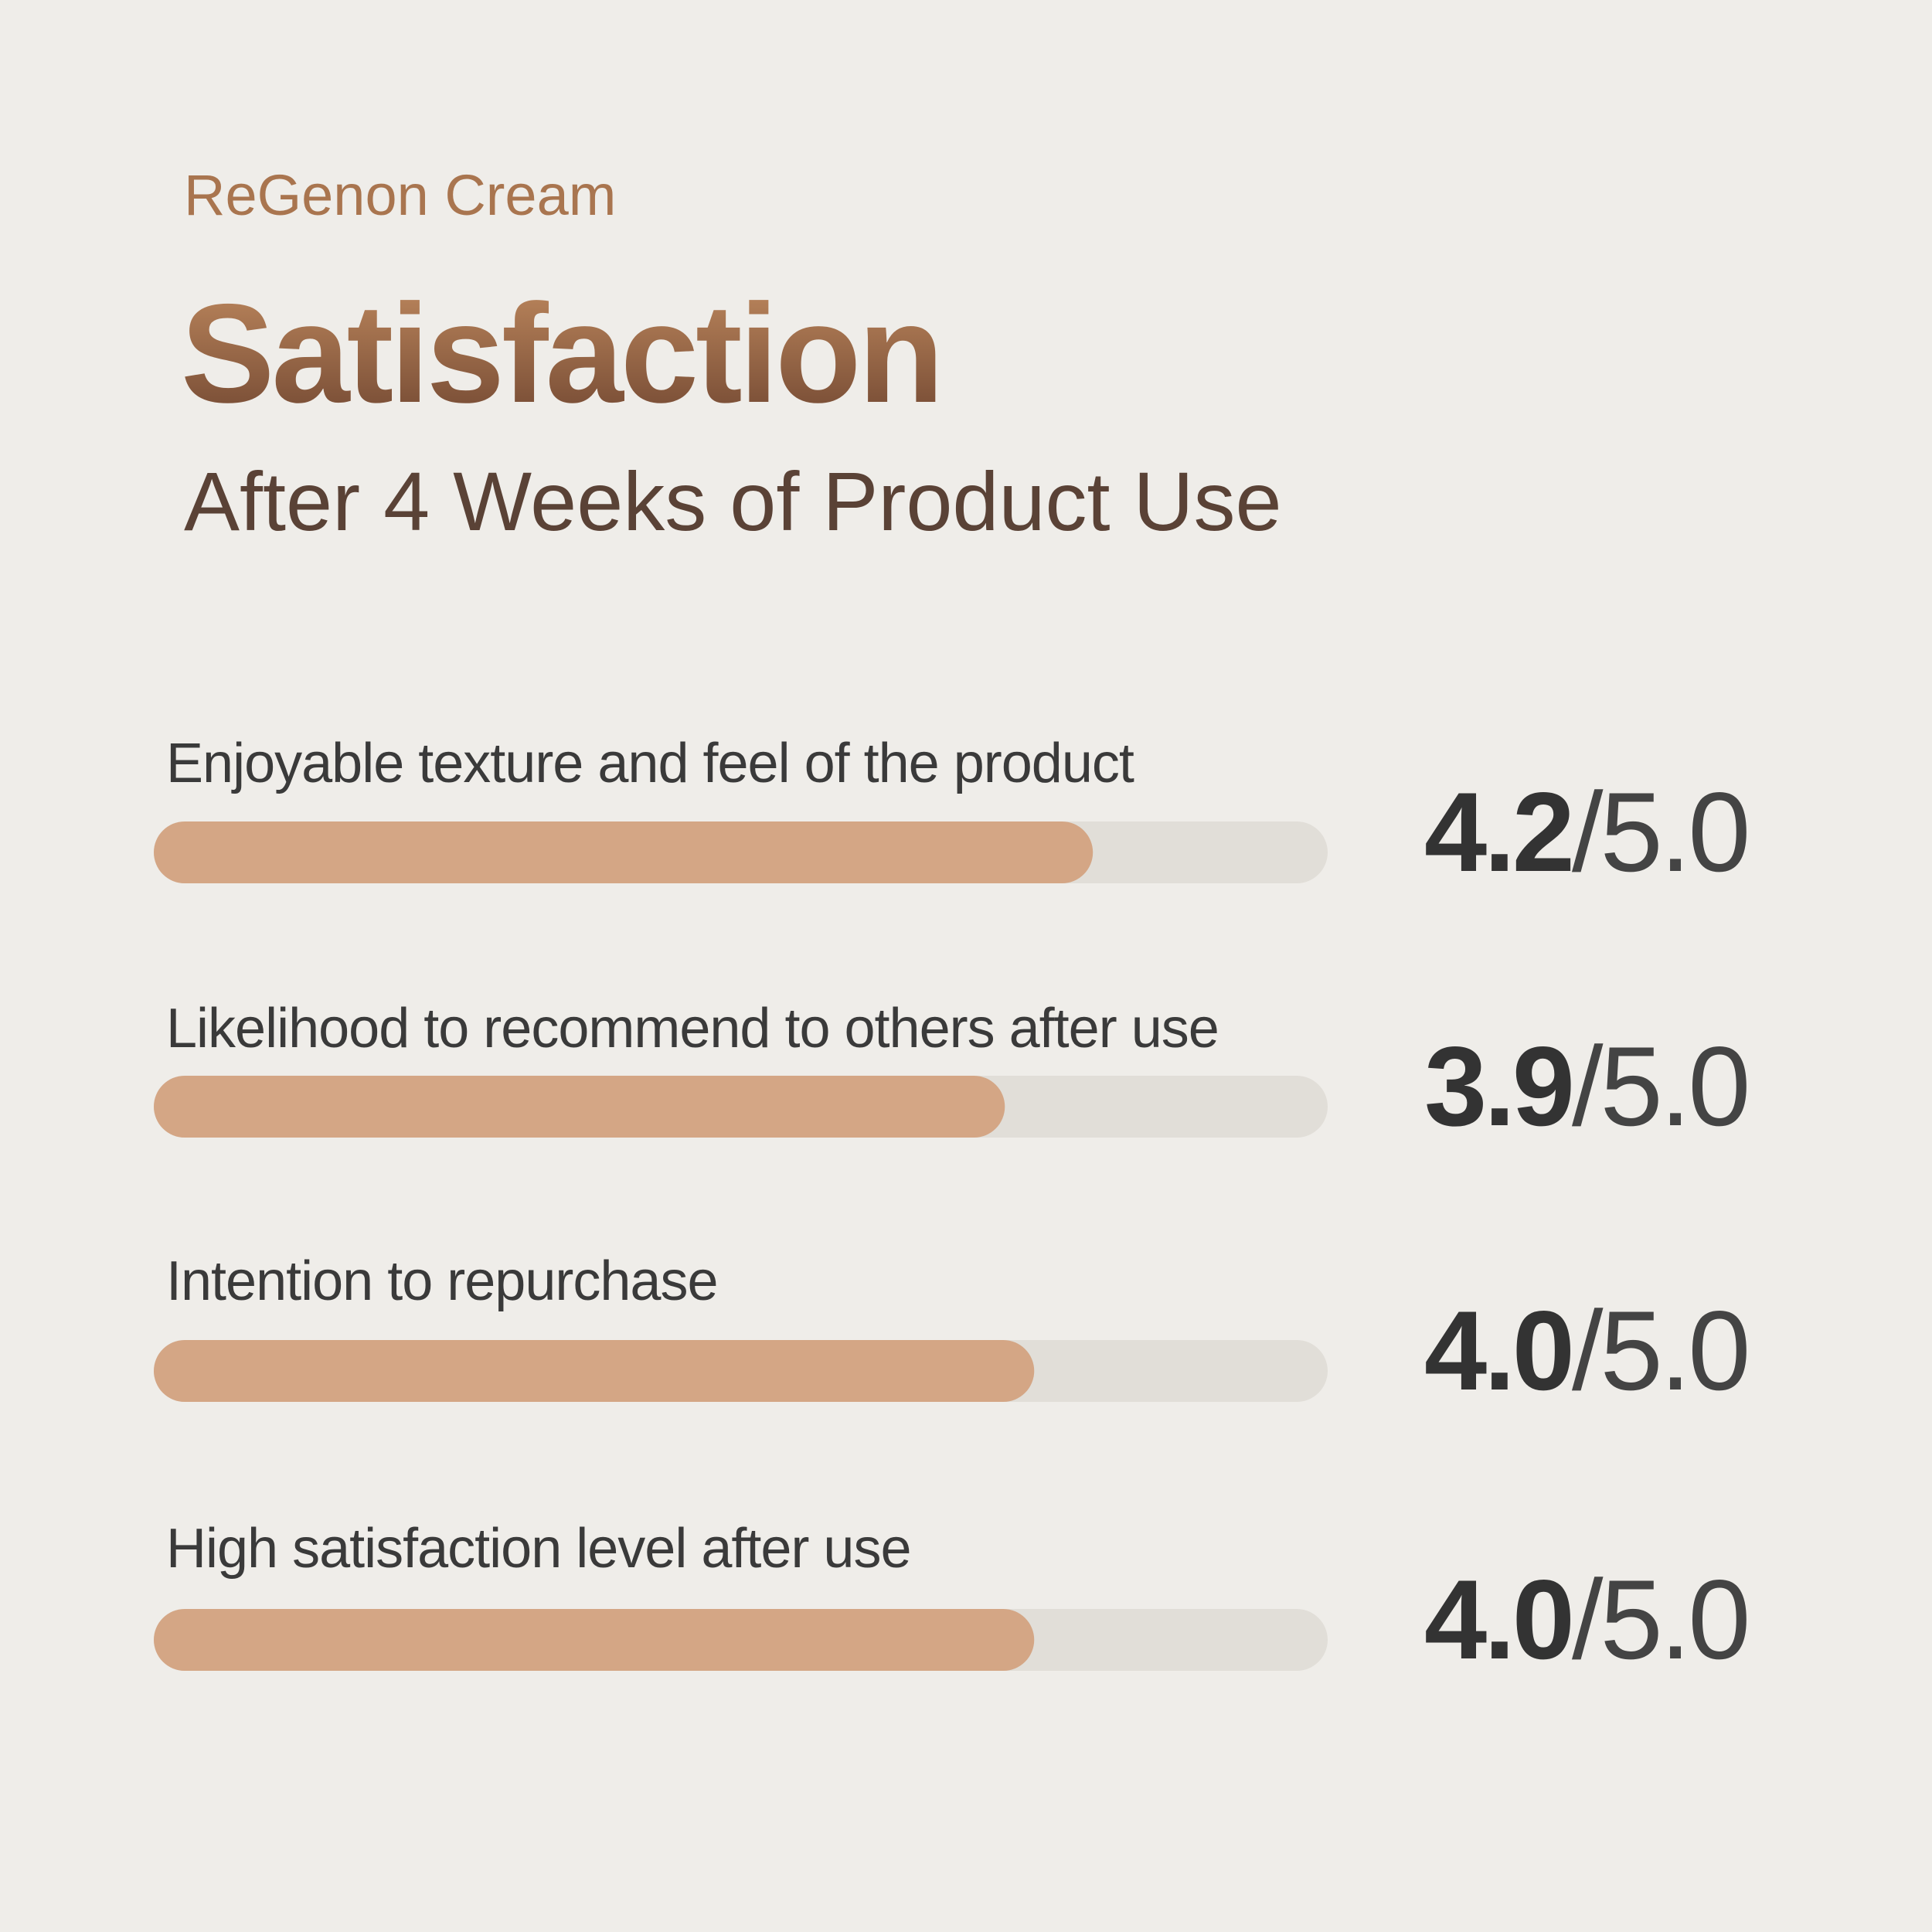 This screenshot has width=1932, height=1932. What do you see at coordinates (1498, 1086) in the screenshot?
I see `value-label: 3.9` at bounding box center [1498, 1086].